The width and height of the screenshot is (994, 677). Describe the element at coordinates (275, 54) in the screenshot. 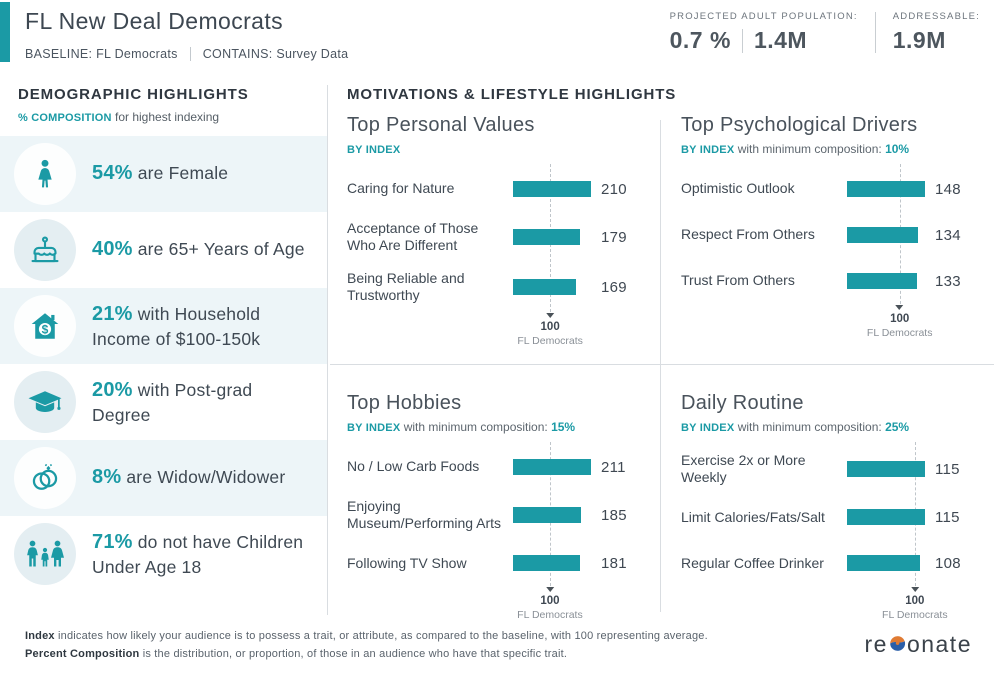

I see `contains-label: CONTAINS: Survey Data` at that location.